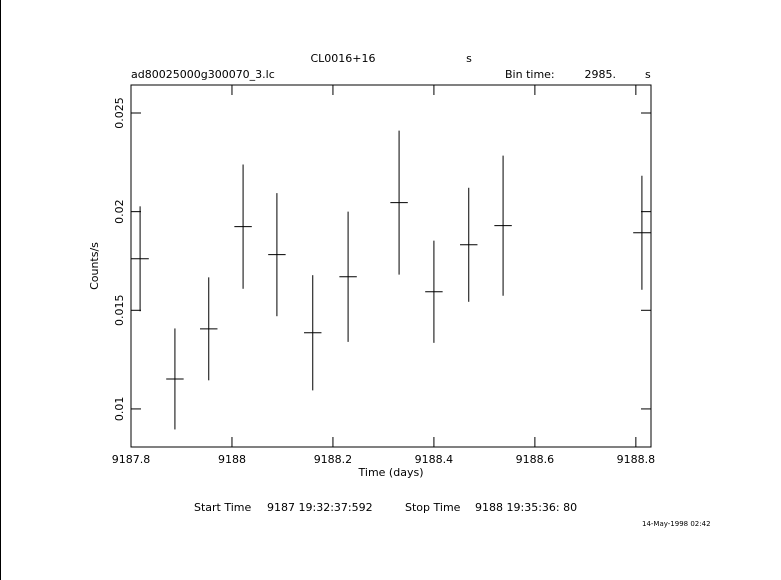 The width and height of the screenshot is (781, 580). What do you see at coordinates (648, 74) in the screenshot?
I see `bin-time-unit: s` at bounding box center [648, 74].